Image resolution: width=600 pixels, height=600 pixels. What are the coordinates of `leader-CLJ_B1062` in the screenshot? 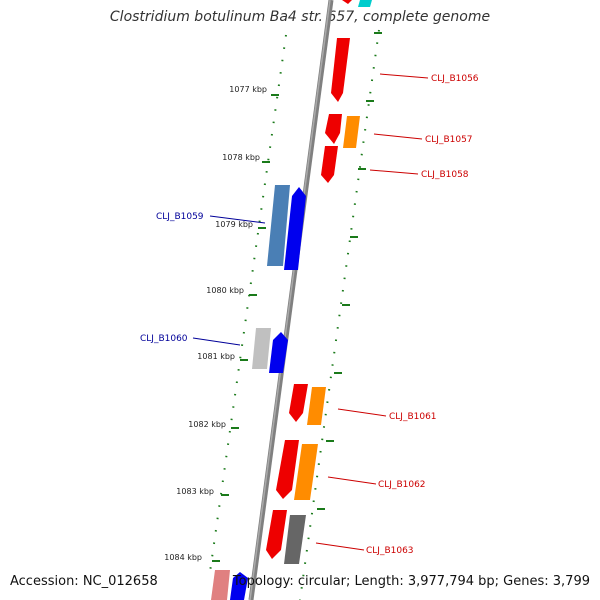 It's located at (352, 480).